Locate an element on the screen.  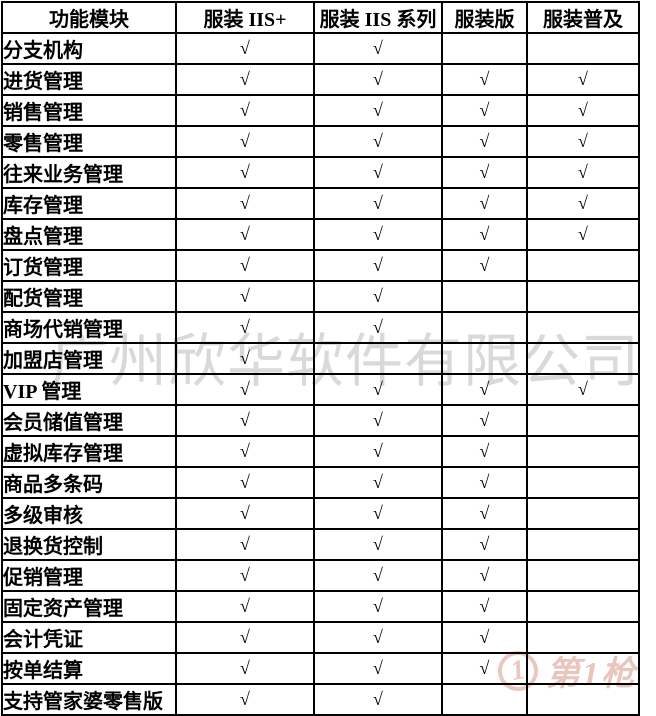
table-row: 配货管理 √ √ is located at coordinates (320, 296).